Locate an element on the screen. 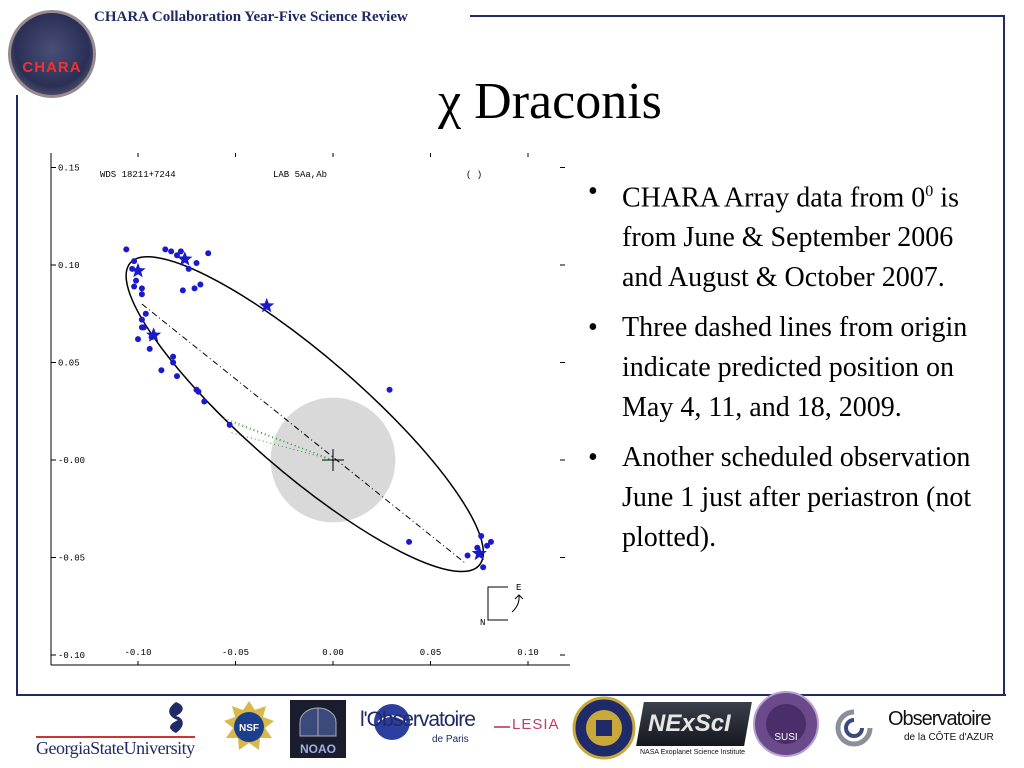 The width and height of the screenshot is (1024, 768). nsf-globe-icon: NSF is located at coordinates (249, 725).